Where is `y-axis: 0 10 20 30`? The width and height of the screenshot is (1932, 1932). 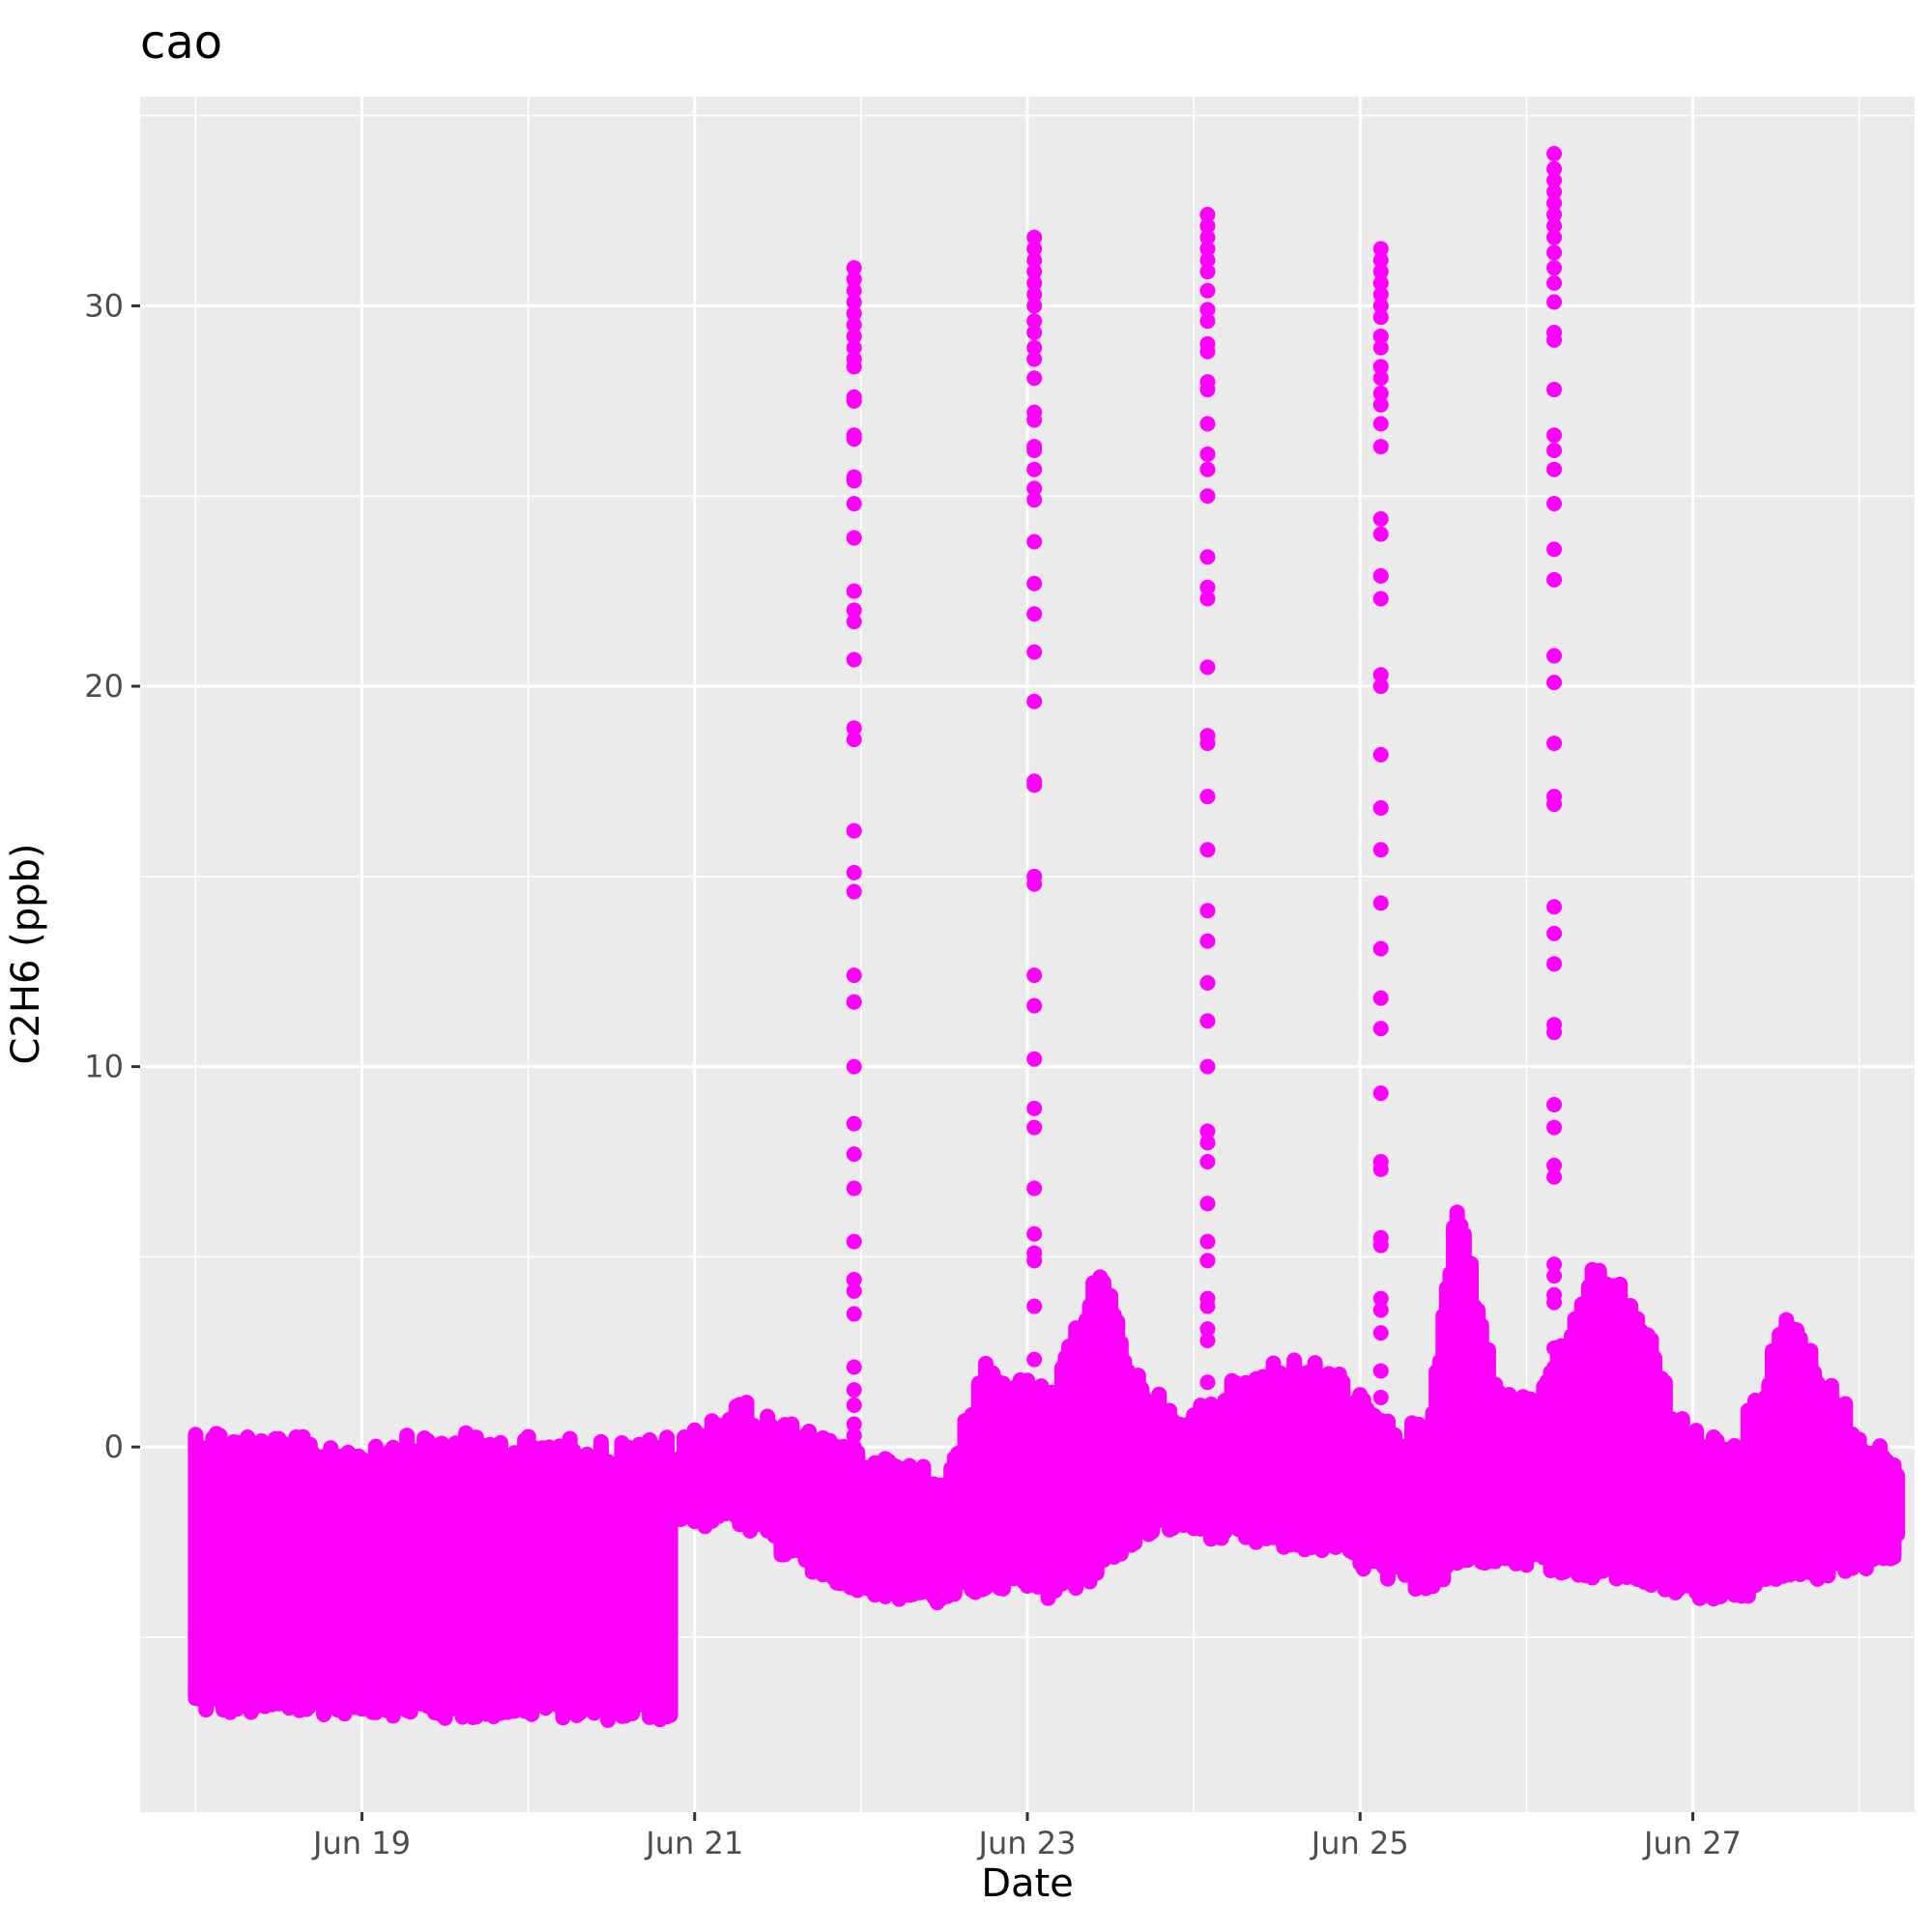 y-axis: 0 10 20 30 is located at coordinates (112, 876).